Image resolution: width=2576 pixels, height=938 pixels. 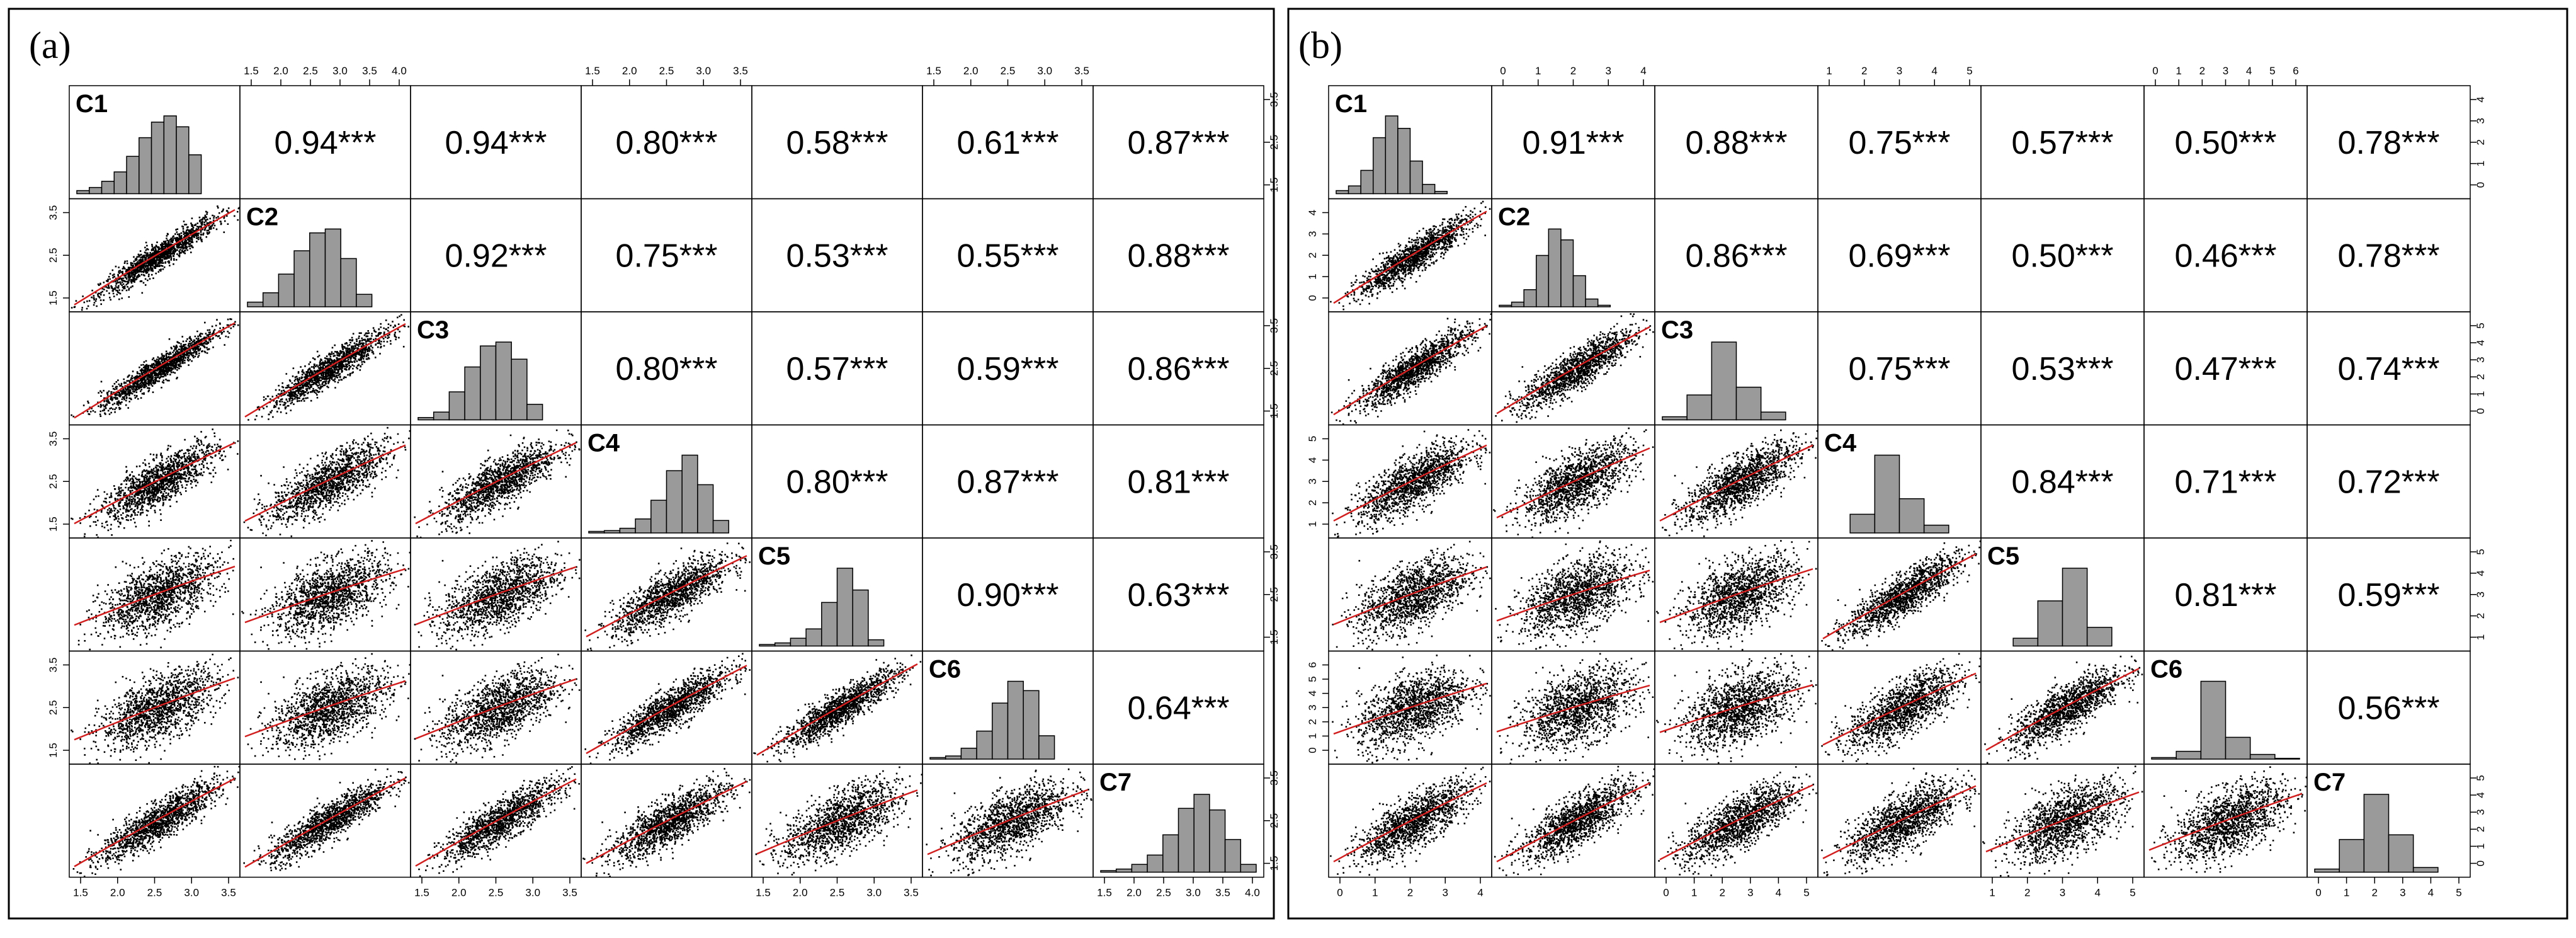 I want to click on correlation-value: 0.47***, so click(x=2226, y=369).